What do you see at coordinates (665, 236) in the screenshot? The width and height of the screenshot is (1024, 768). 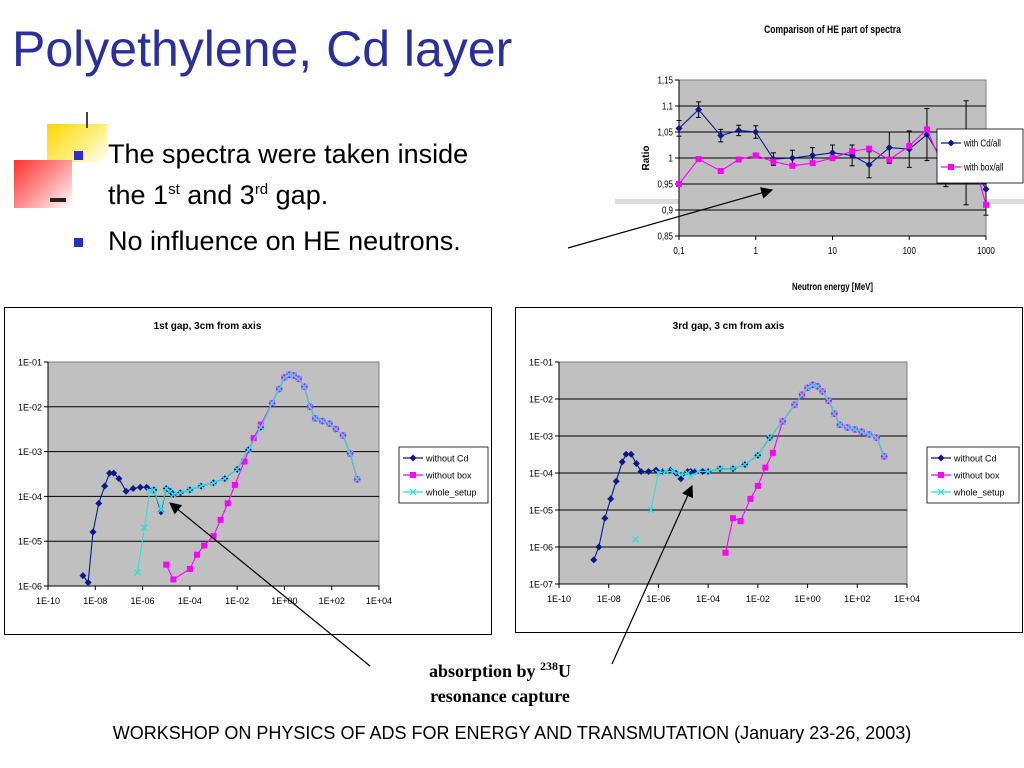 I see `y-tick-label: 0,85` at bounding box center [665, 236].